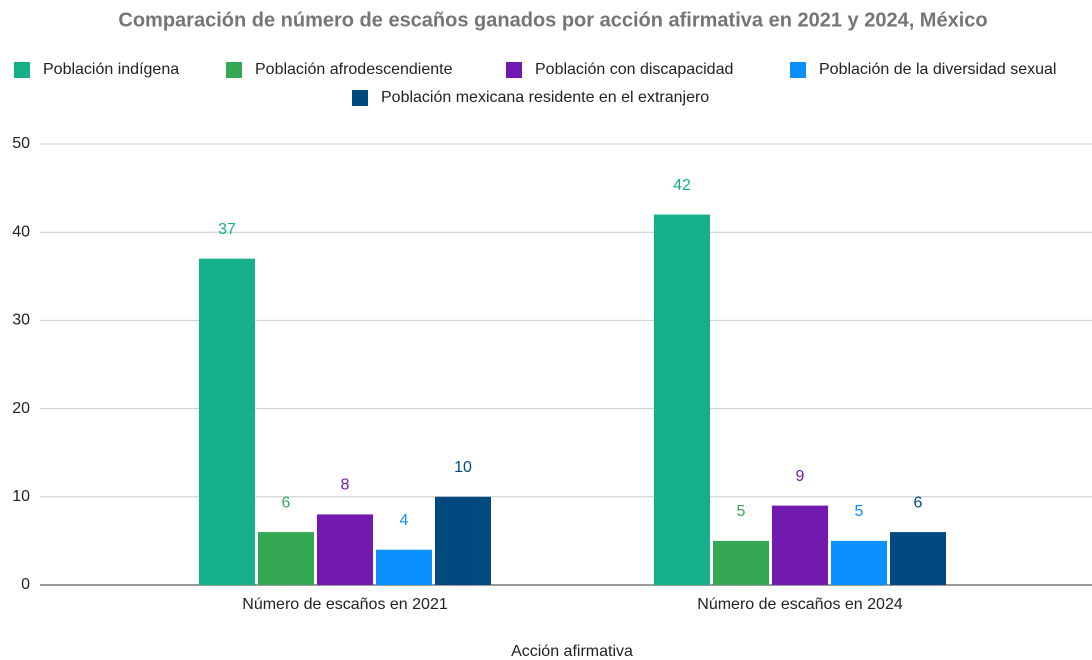  What do you see at coordinates (800, 476) in the screenshot?
I see `data-label: 9` at bounding box center [800, 476].